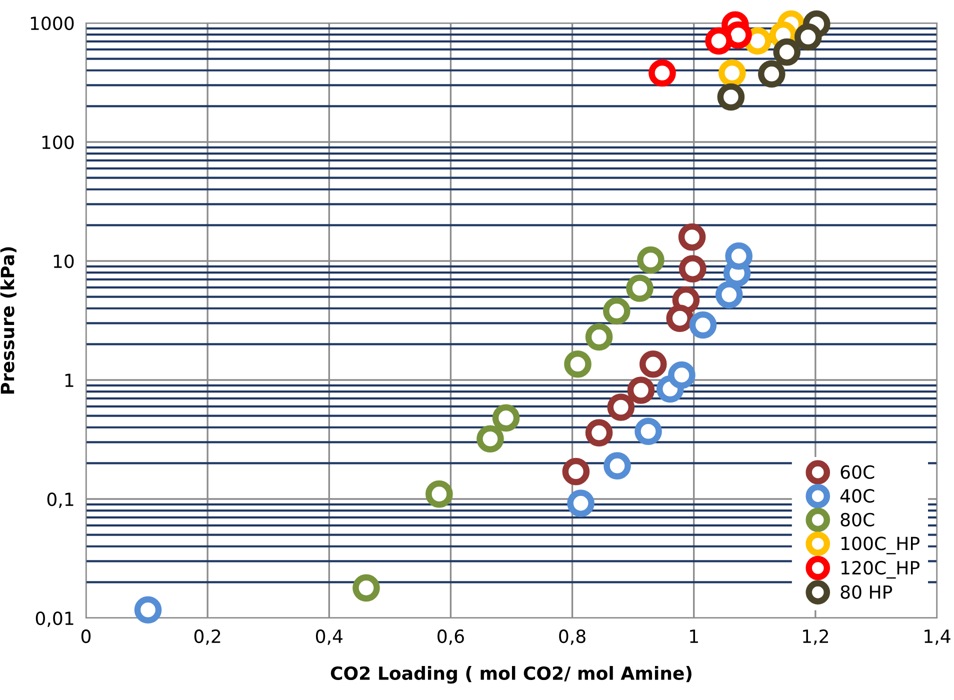 The image size is (954, 700). I want to click on x-tick-label: 0,4, so click(329, 637).